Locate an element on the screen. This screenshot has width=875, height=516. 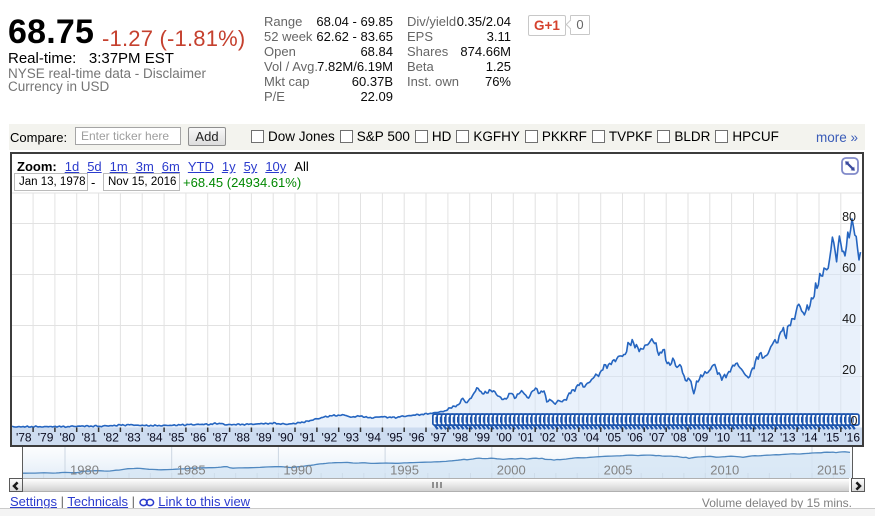
svg-text: 80 is located at coordinates (849, 217).